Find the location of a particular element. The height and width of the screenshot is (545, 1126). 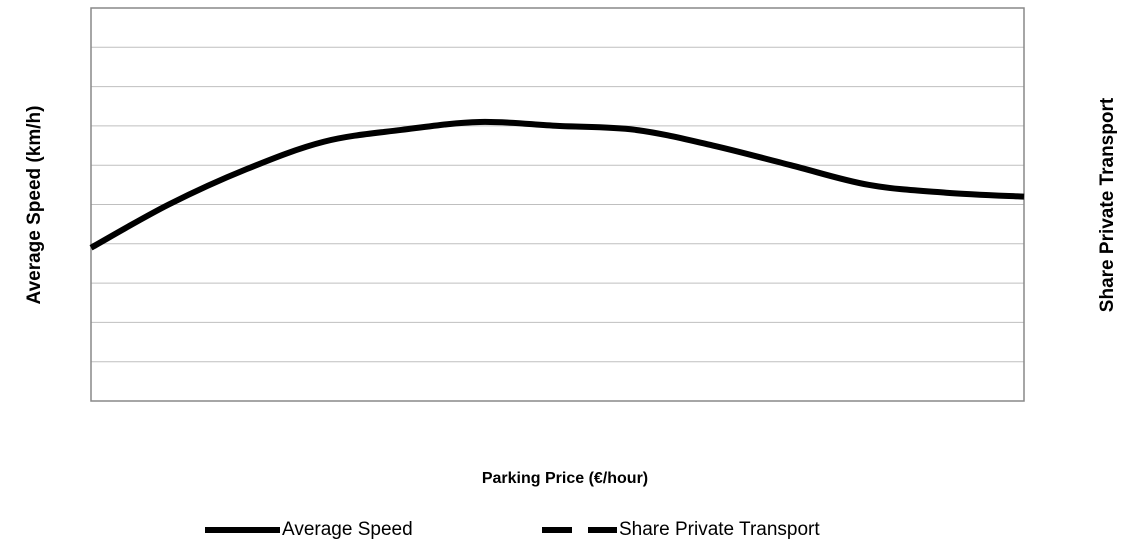

legend-label: Average Speed is located at coordinates (347, 529).